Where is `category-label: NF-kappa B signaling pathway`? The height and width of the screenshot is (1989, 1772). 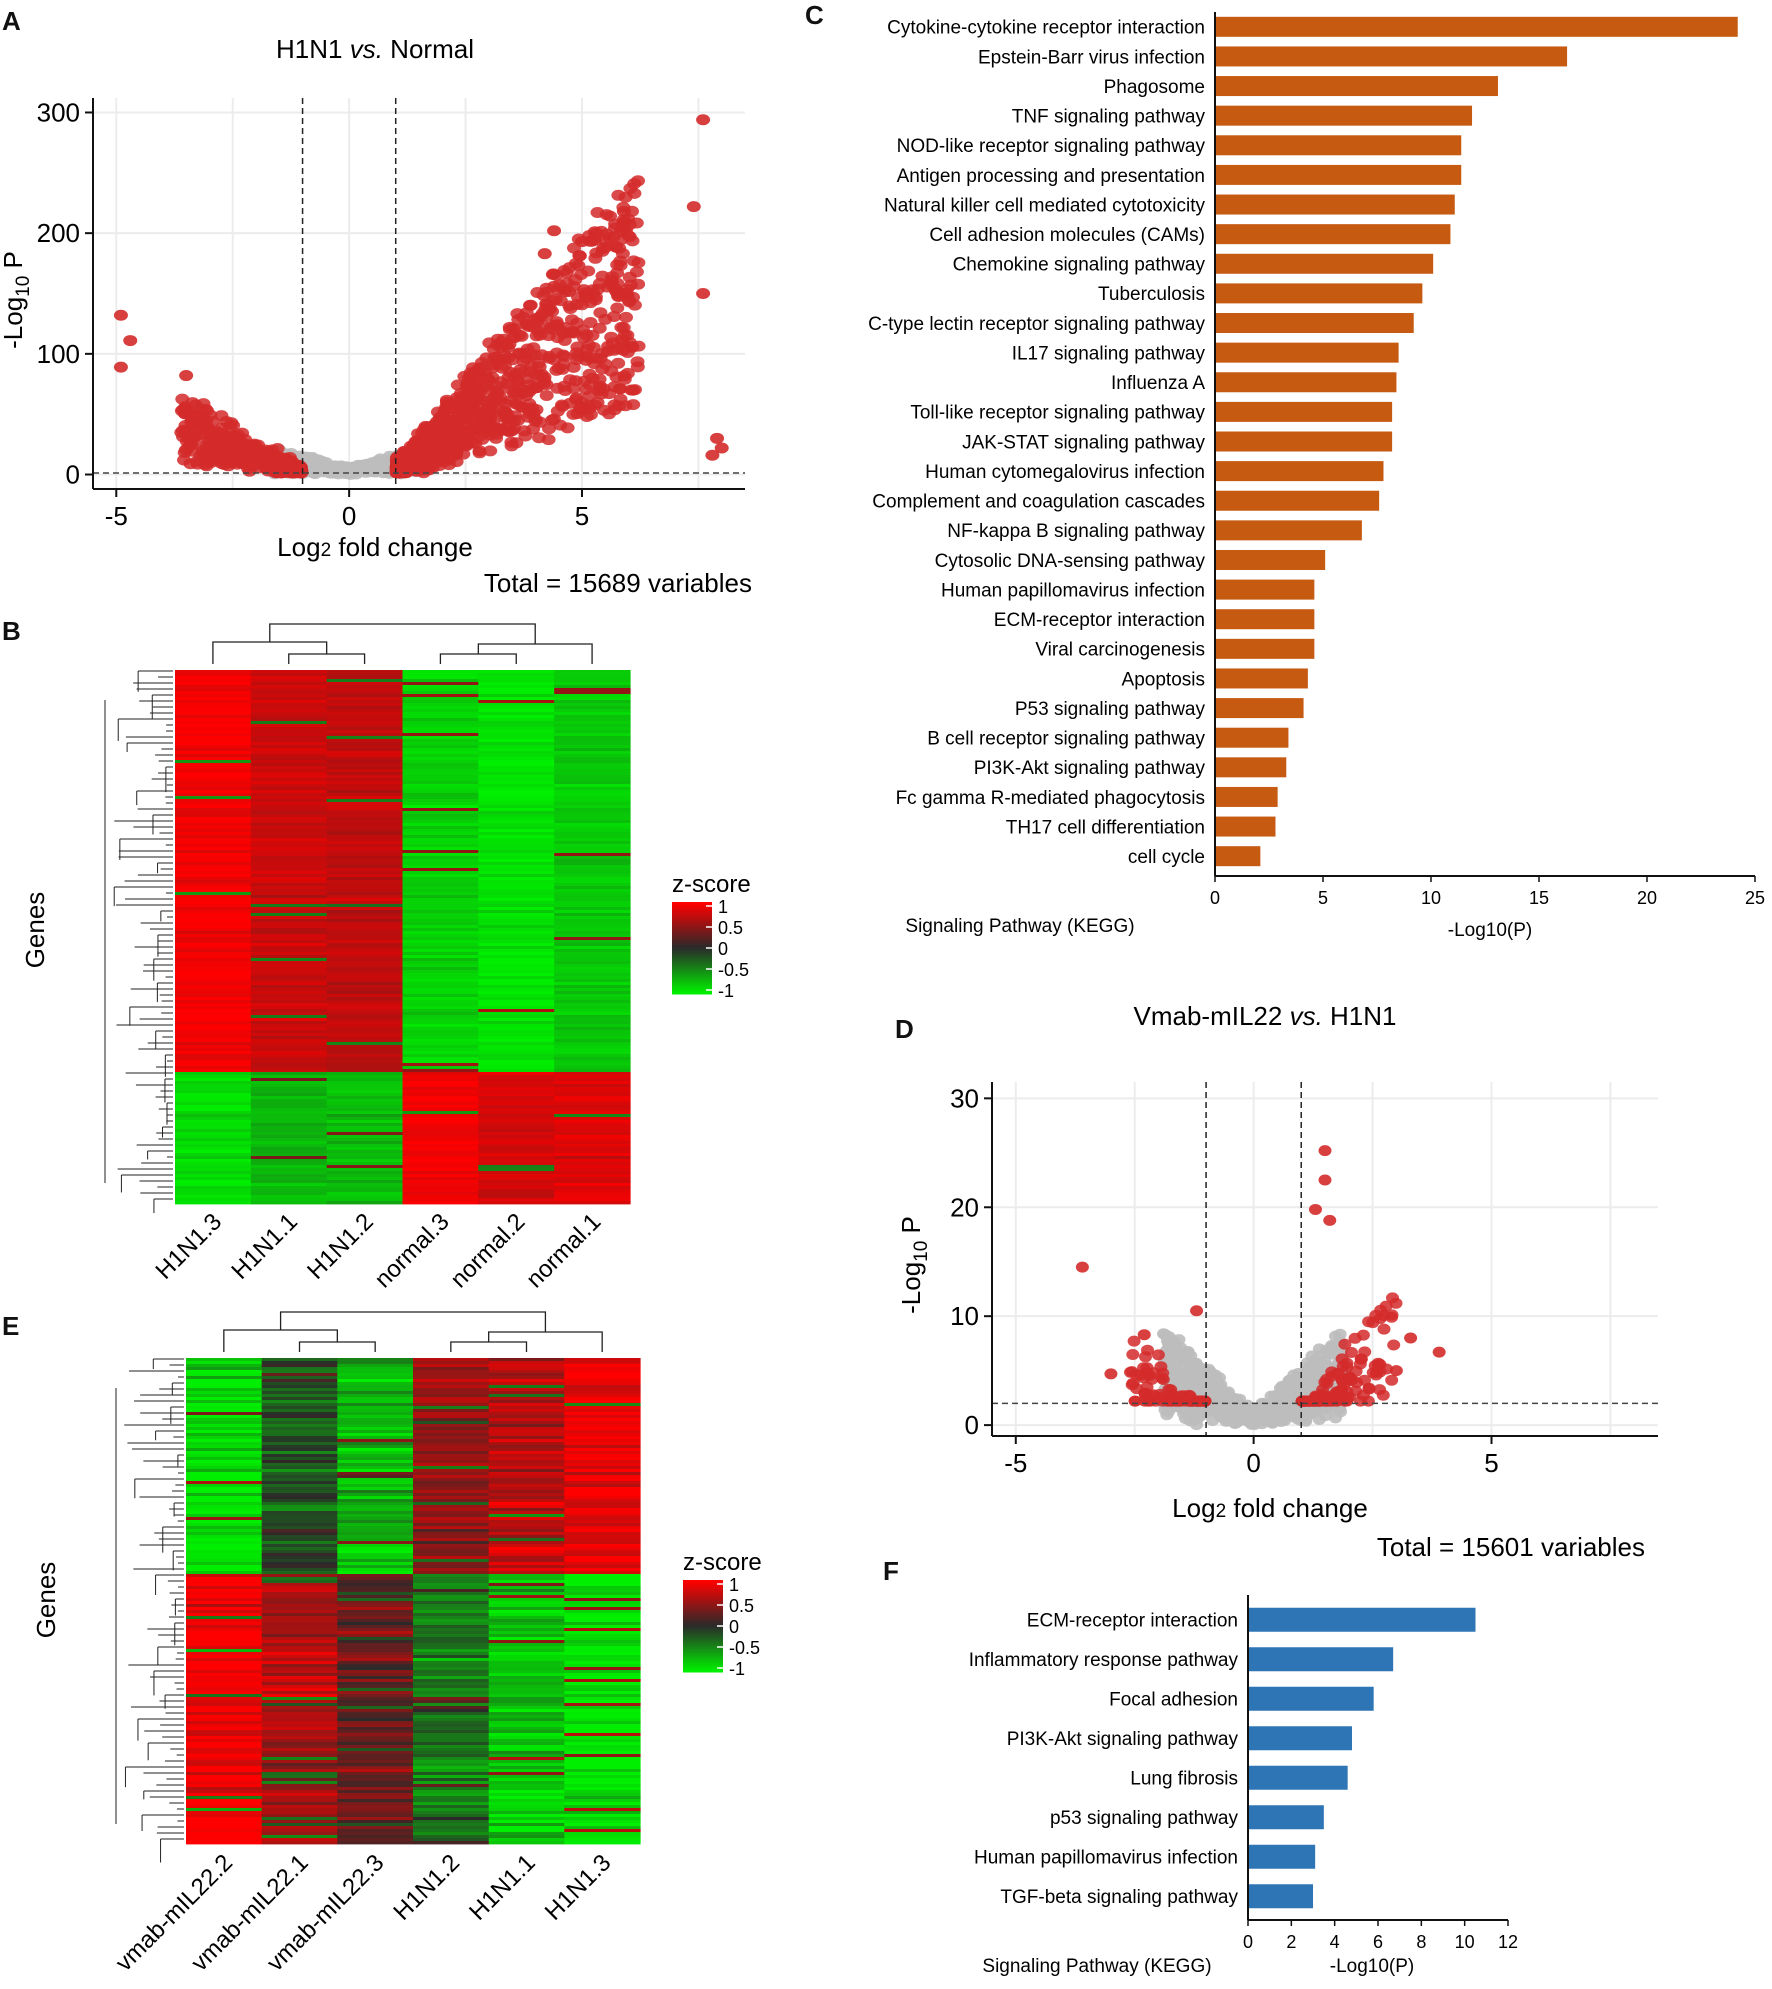
category-label: NF-kappa B signaling pathway is located at coordinates (1076, 531).